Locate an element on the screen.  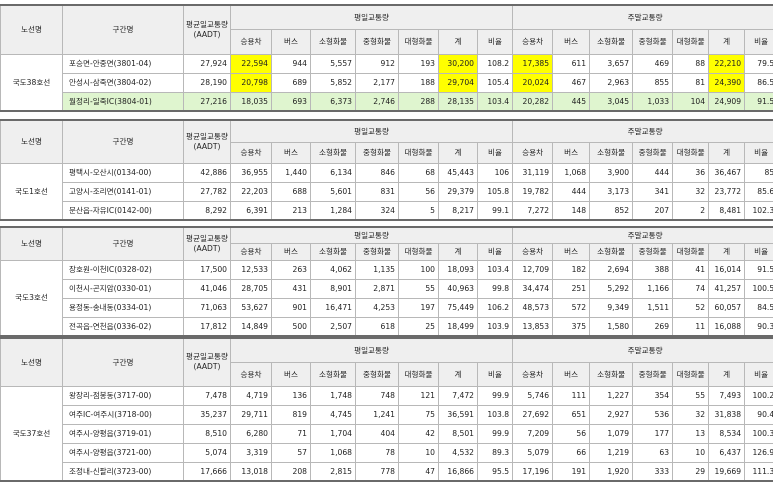
weekday-cell: 1,748 is located at coordinates (333, 395).